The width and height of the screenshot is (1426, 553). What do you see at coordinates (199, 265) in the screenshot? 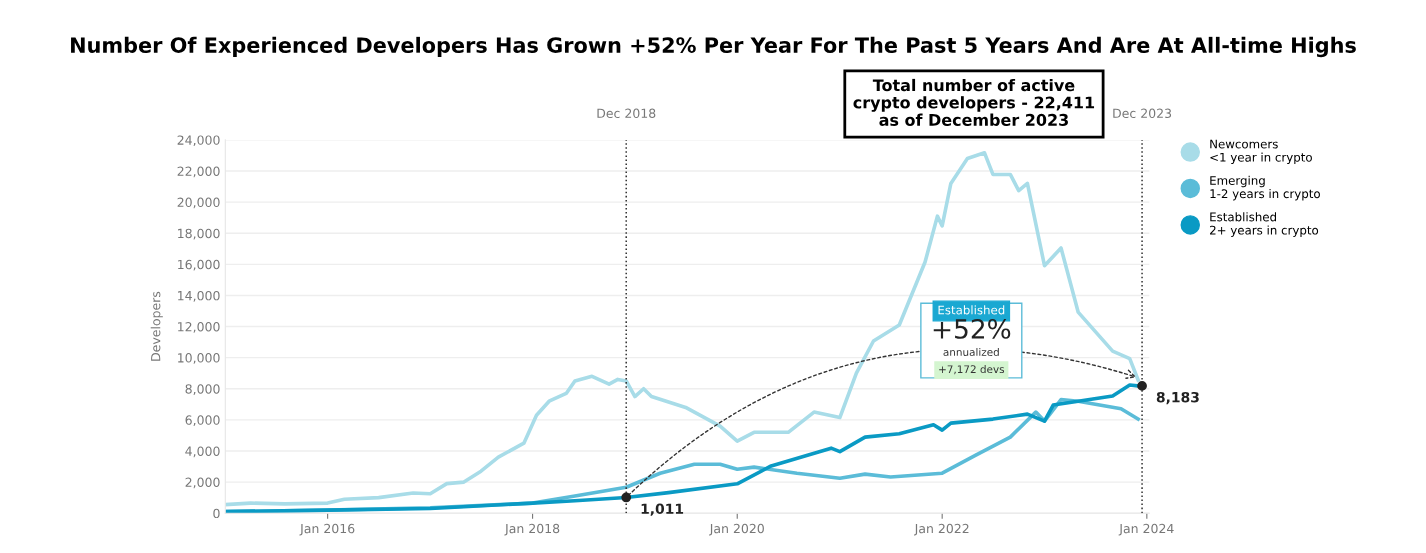
I see `y-tick-label: 16,000` at bounding box center [199, 265].